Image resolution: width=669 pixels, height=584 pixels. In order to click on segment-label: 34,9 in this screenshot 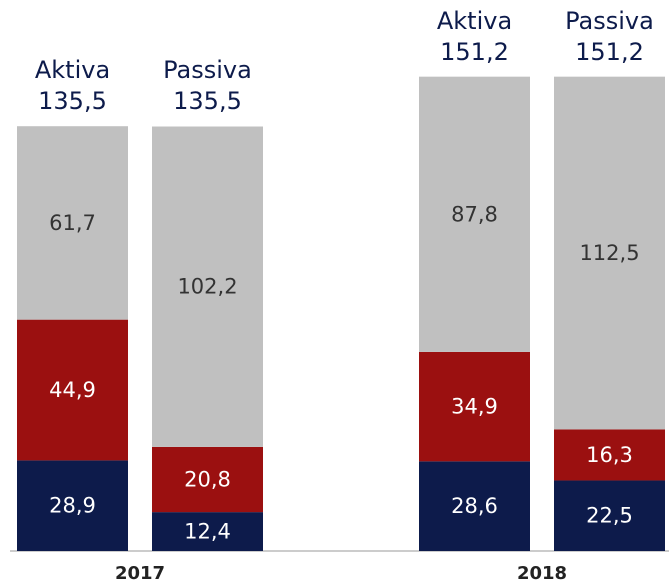, I will do `click(474, 407)`.